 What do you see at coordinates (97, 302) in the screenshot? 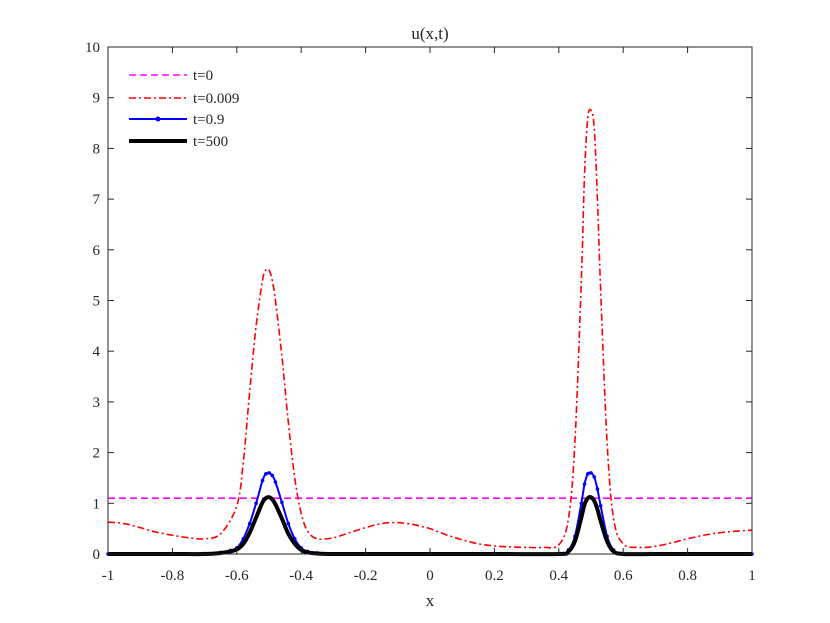
I see `y-tick-label: 5` at bounding box center [97, 302].